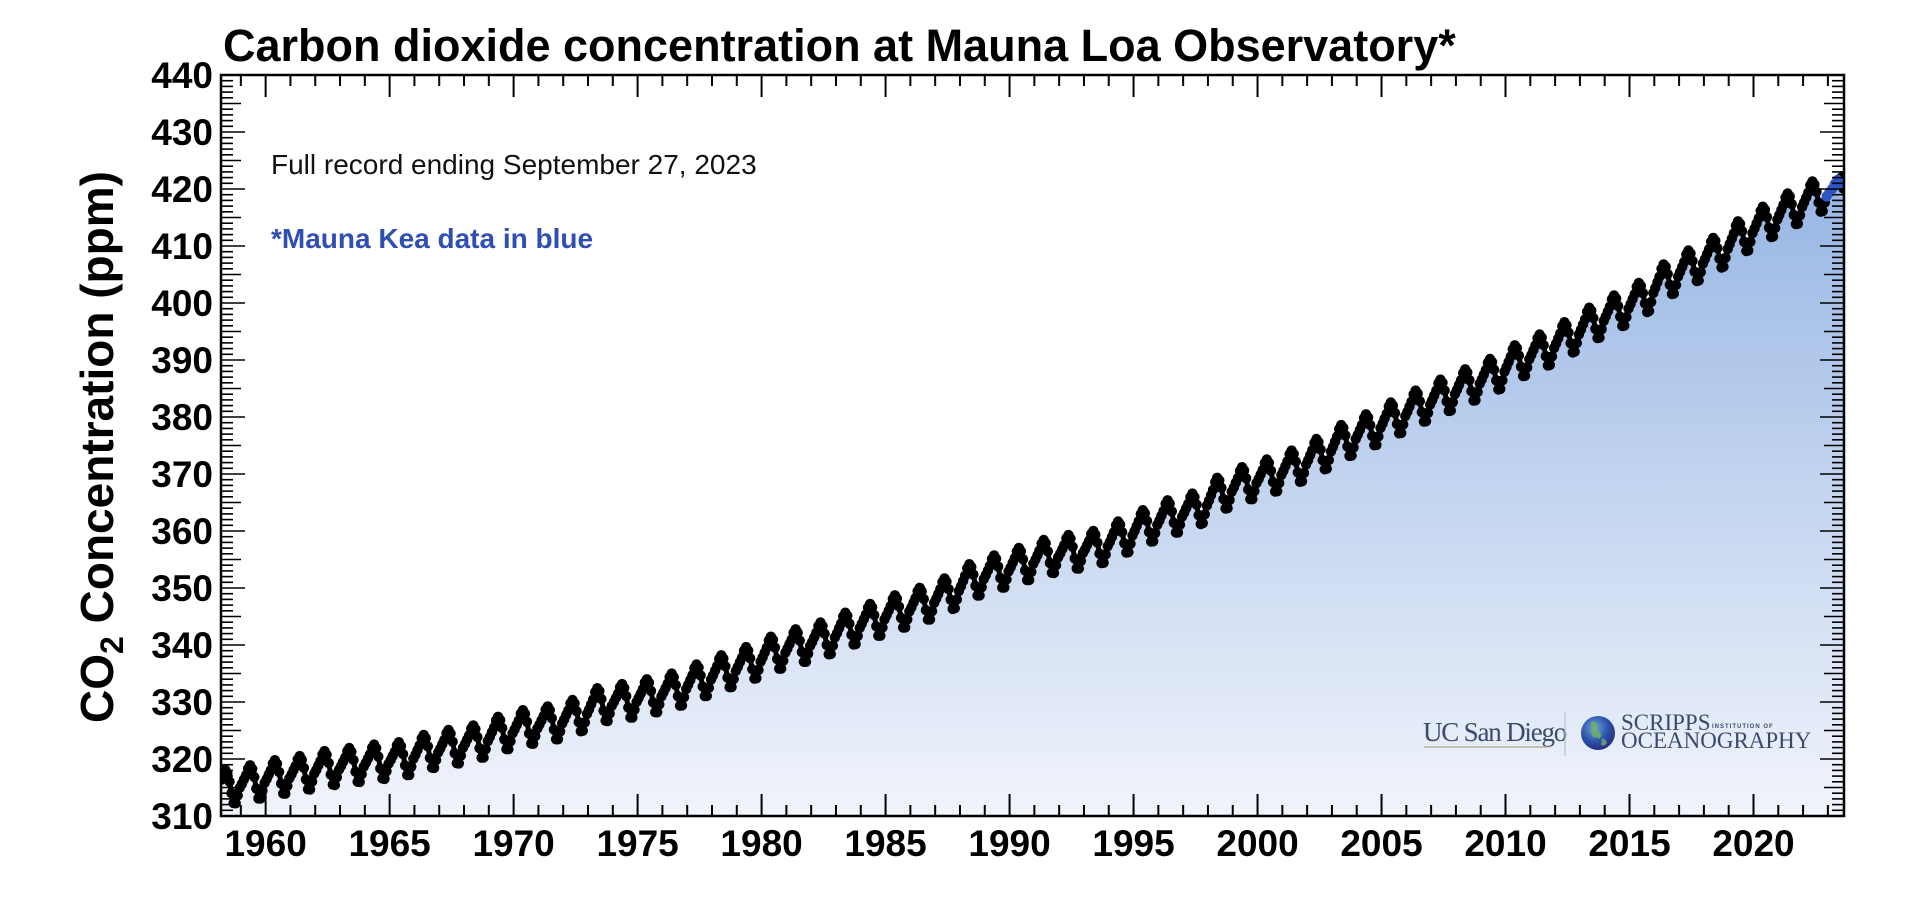 Image resolution: width=1920 pixels, height=916 pixels. What do you see at coordinates (513, 843) in the screenshot?
I see `x-tick-label: 1970` at bounding box center [513, 843].